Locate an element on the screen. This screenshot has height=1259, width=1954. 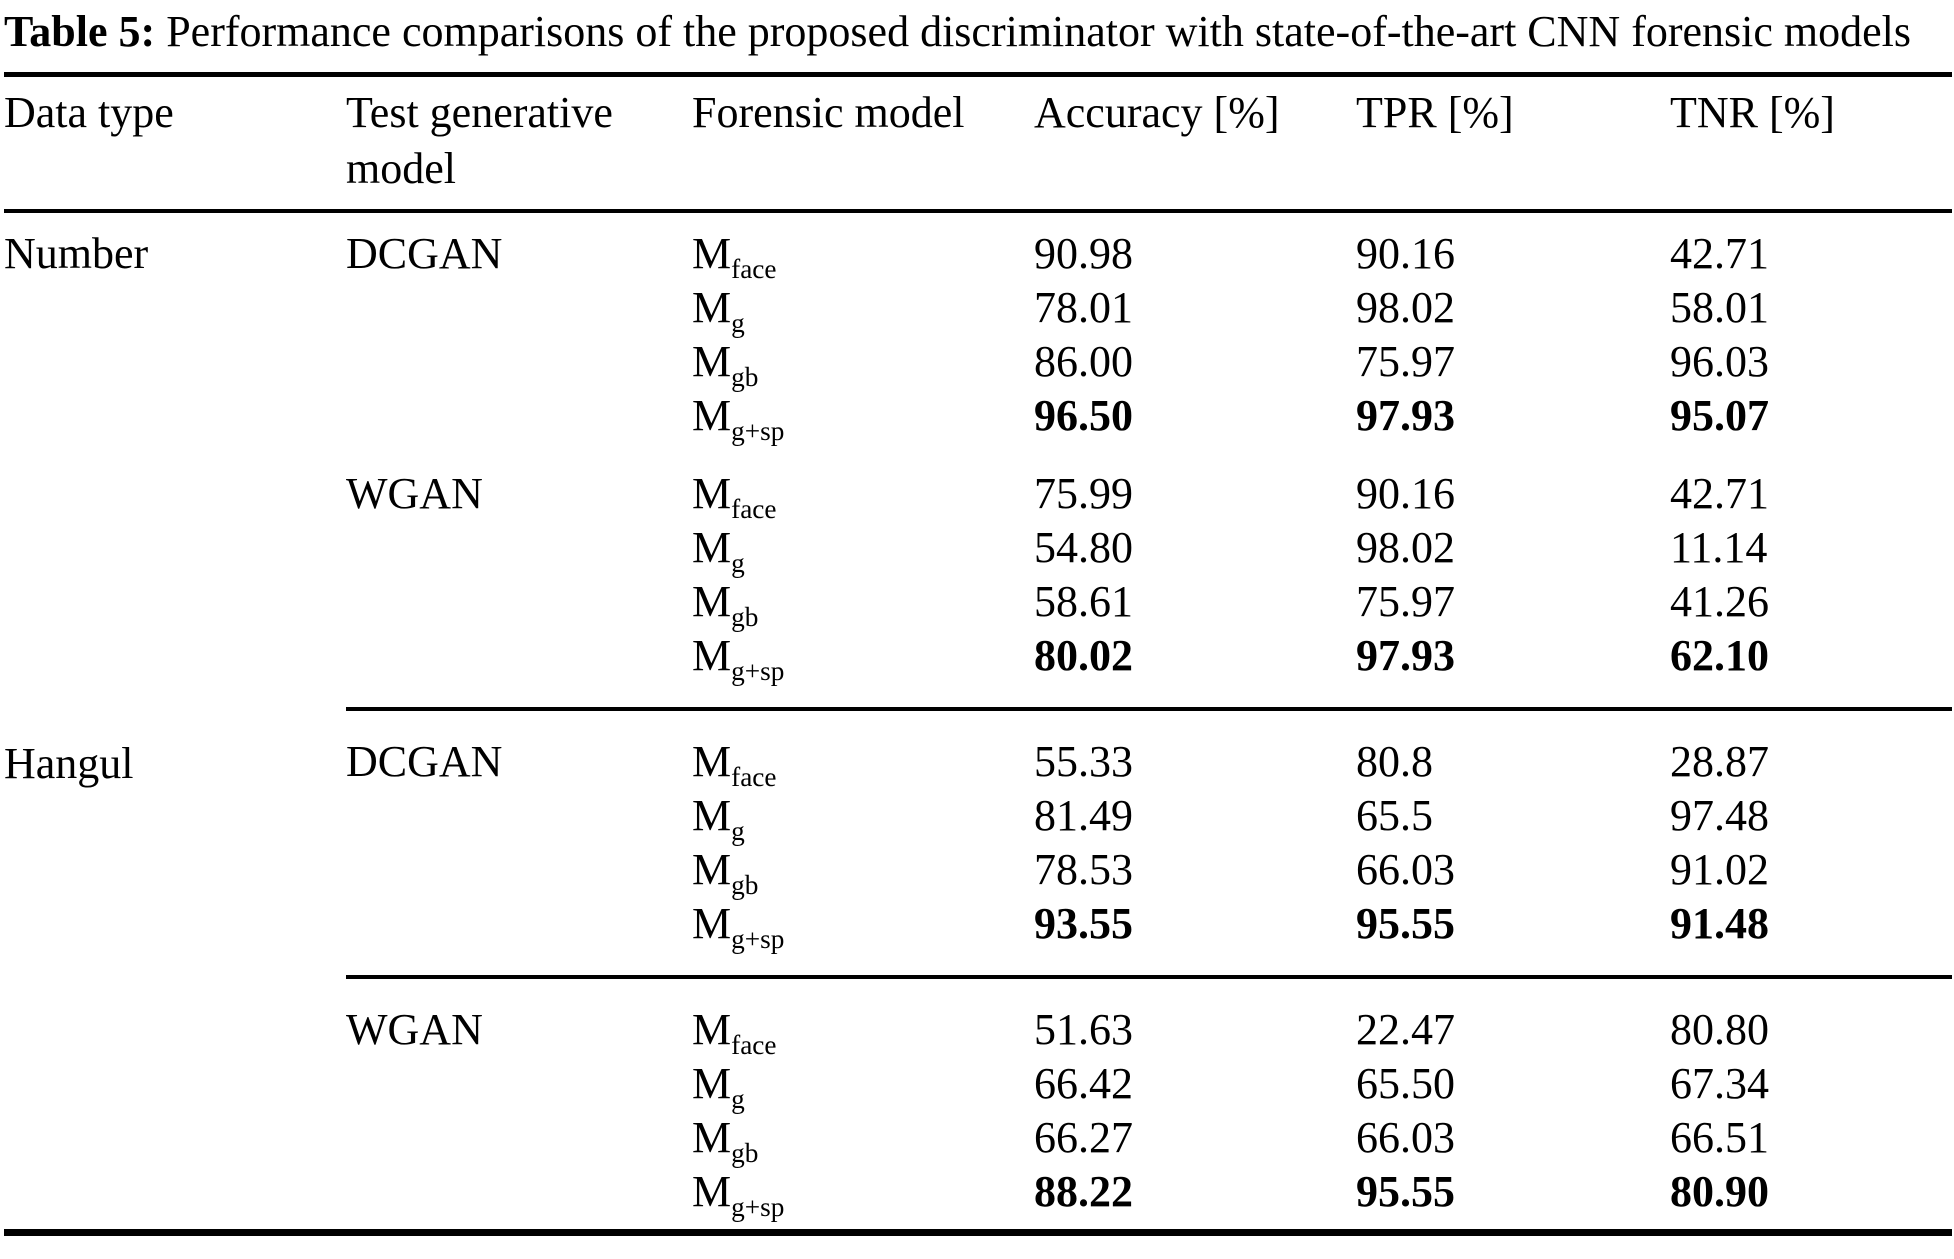
cell-tnr: 66.51 is located at coordinates (1719, 1137).